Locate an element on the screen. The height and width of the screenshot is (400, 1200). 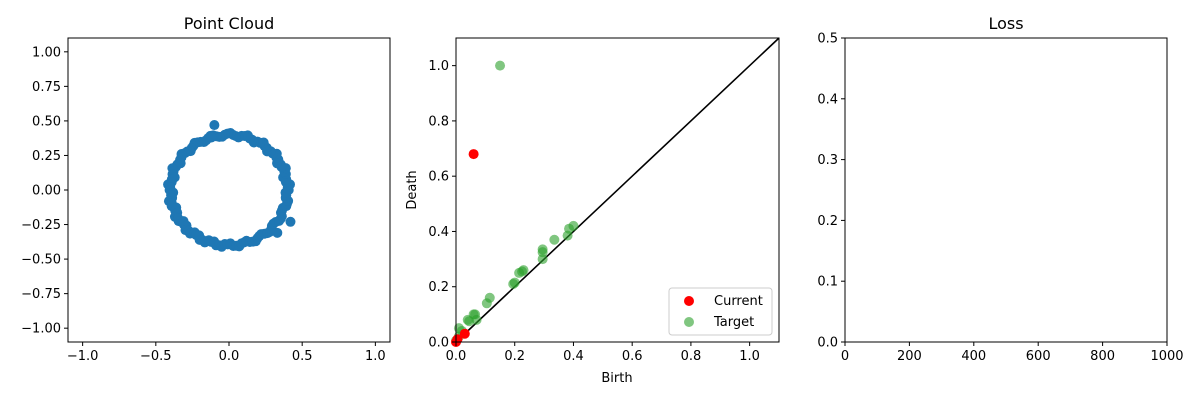
y-tick-label: 0.75 is located at coordinates (46, 87).